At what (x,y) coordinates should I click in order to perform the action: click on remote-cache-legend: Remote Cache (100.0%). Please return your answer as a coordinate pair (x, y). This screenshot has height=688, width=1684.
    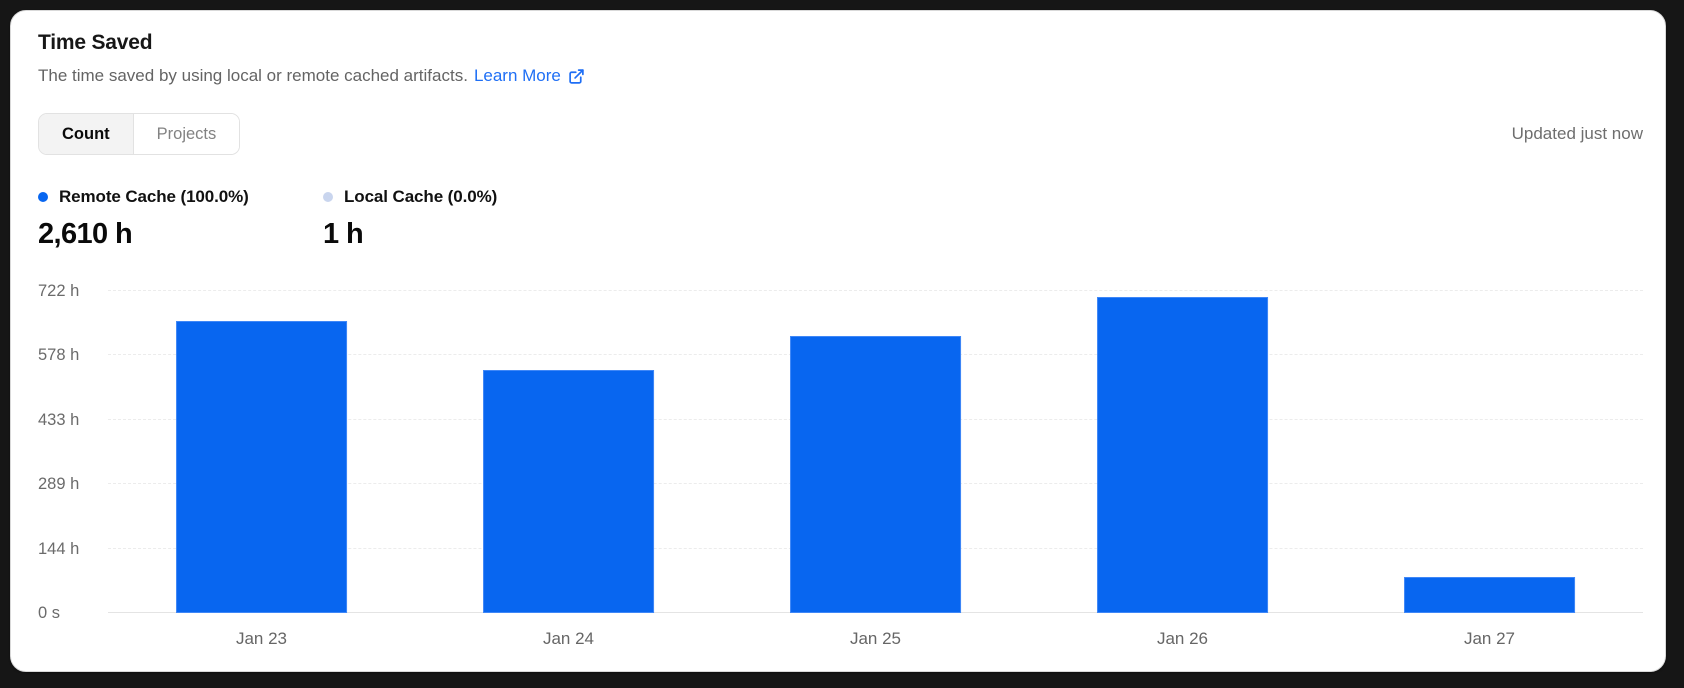
    Looking at the image, I should click on (165, 197).